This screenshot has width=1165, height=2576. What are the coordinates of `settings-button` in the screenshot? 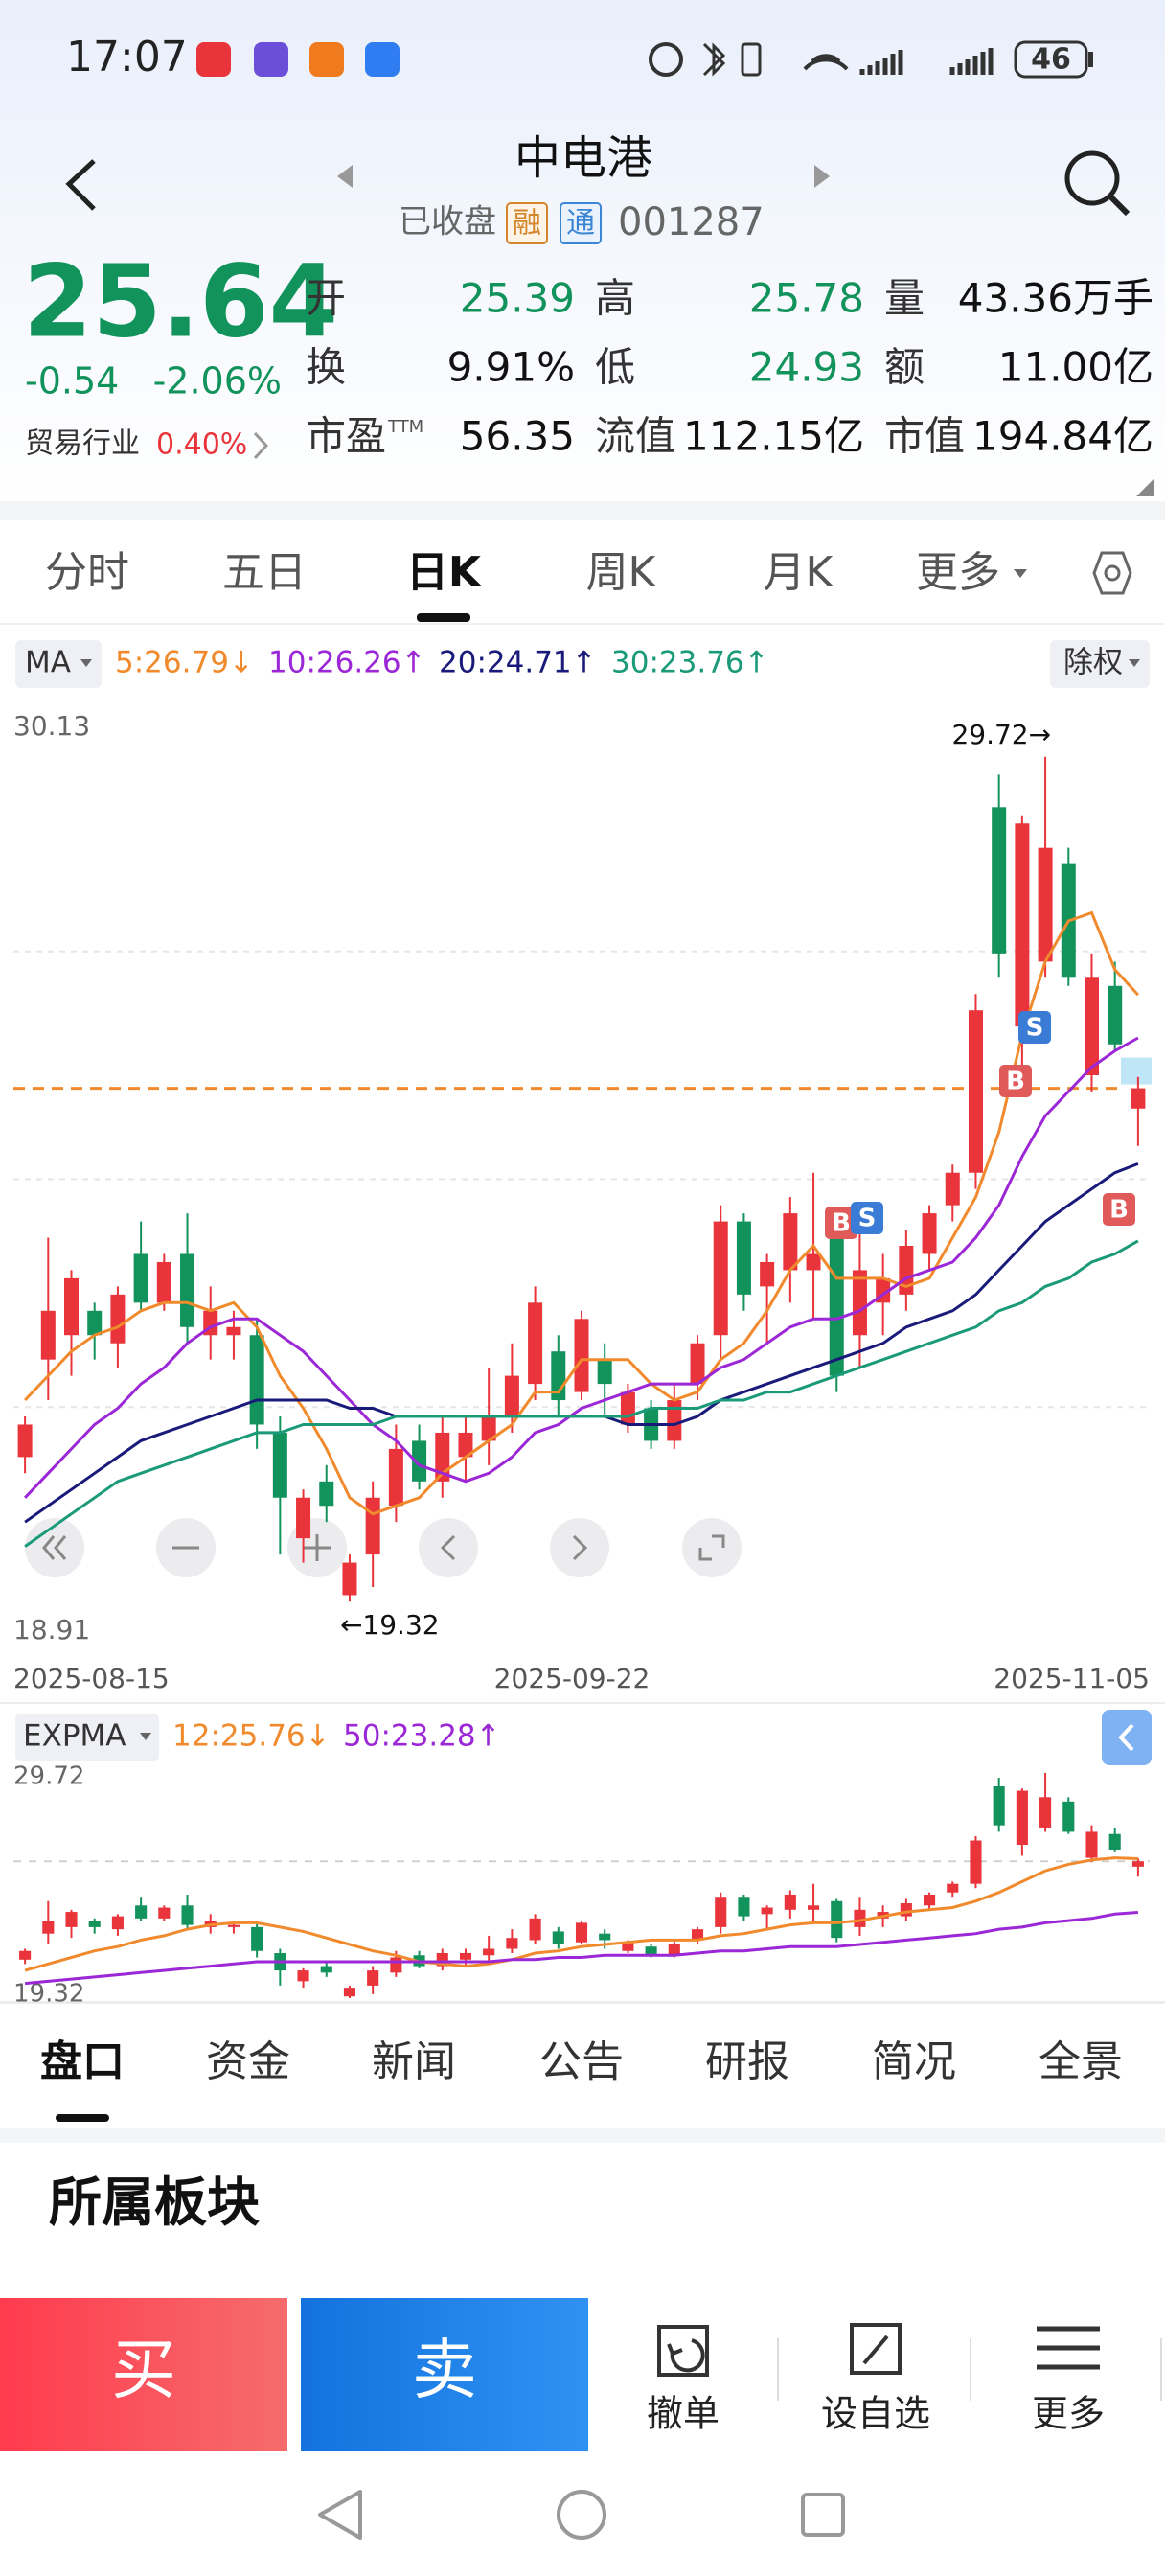 It's located at (1112, 573).